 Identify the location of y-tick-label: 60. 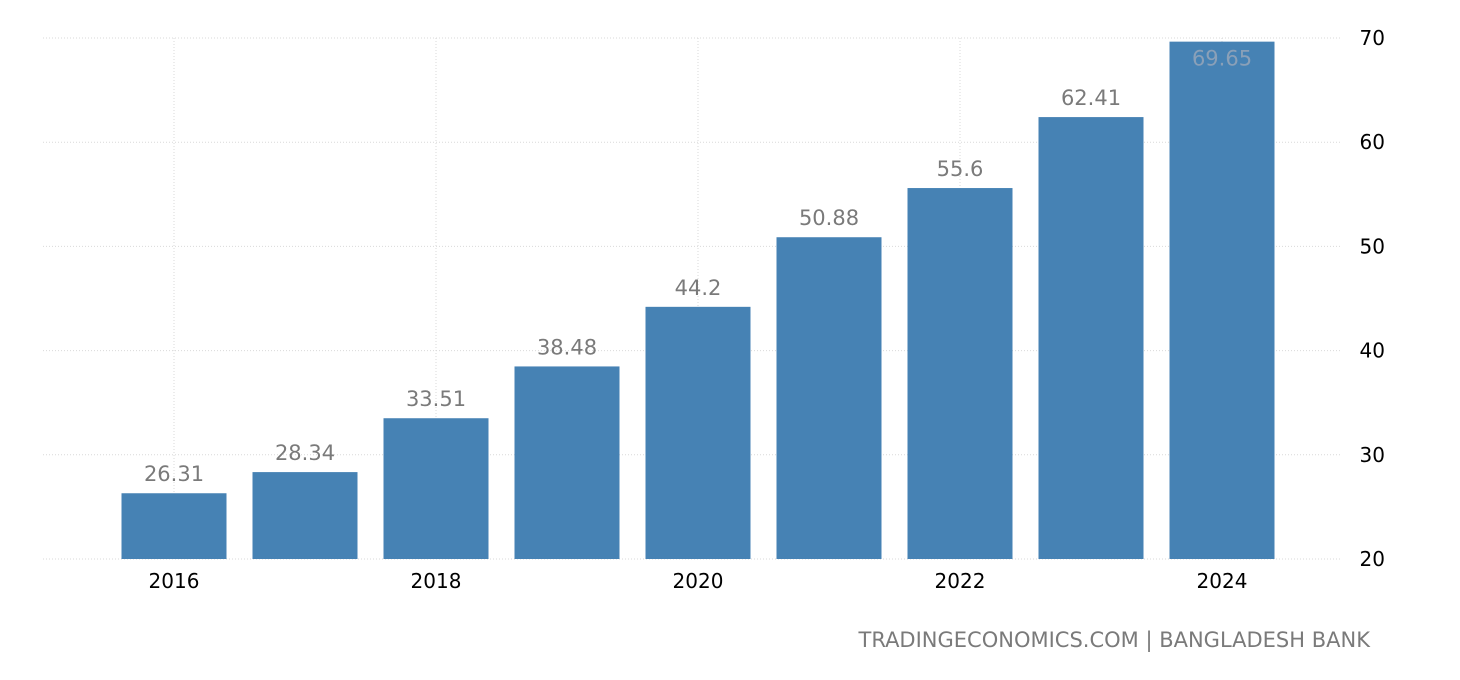
(1372, 142).